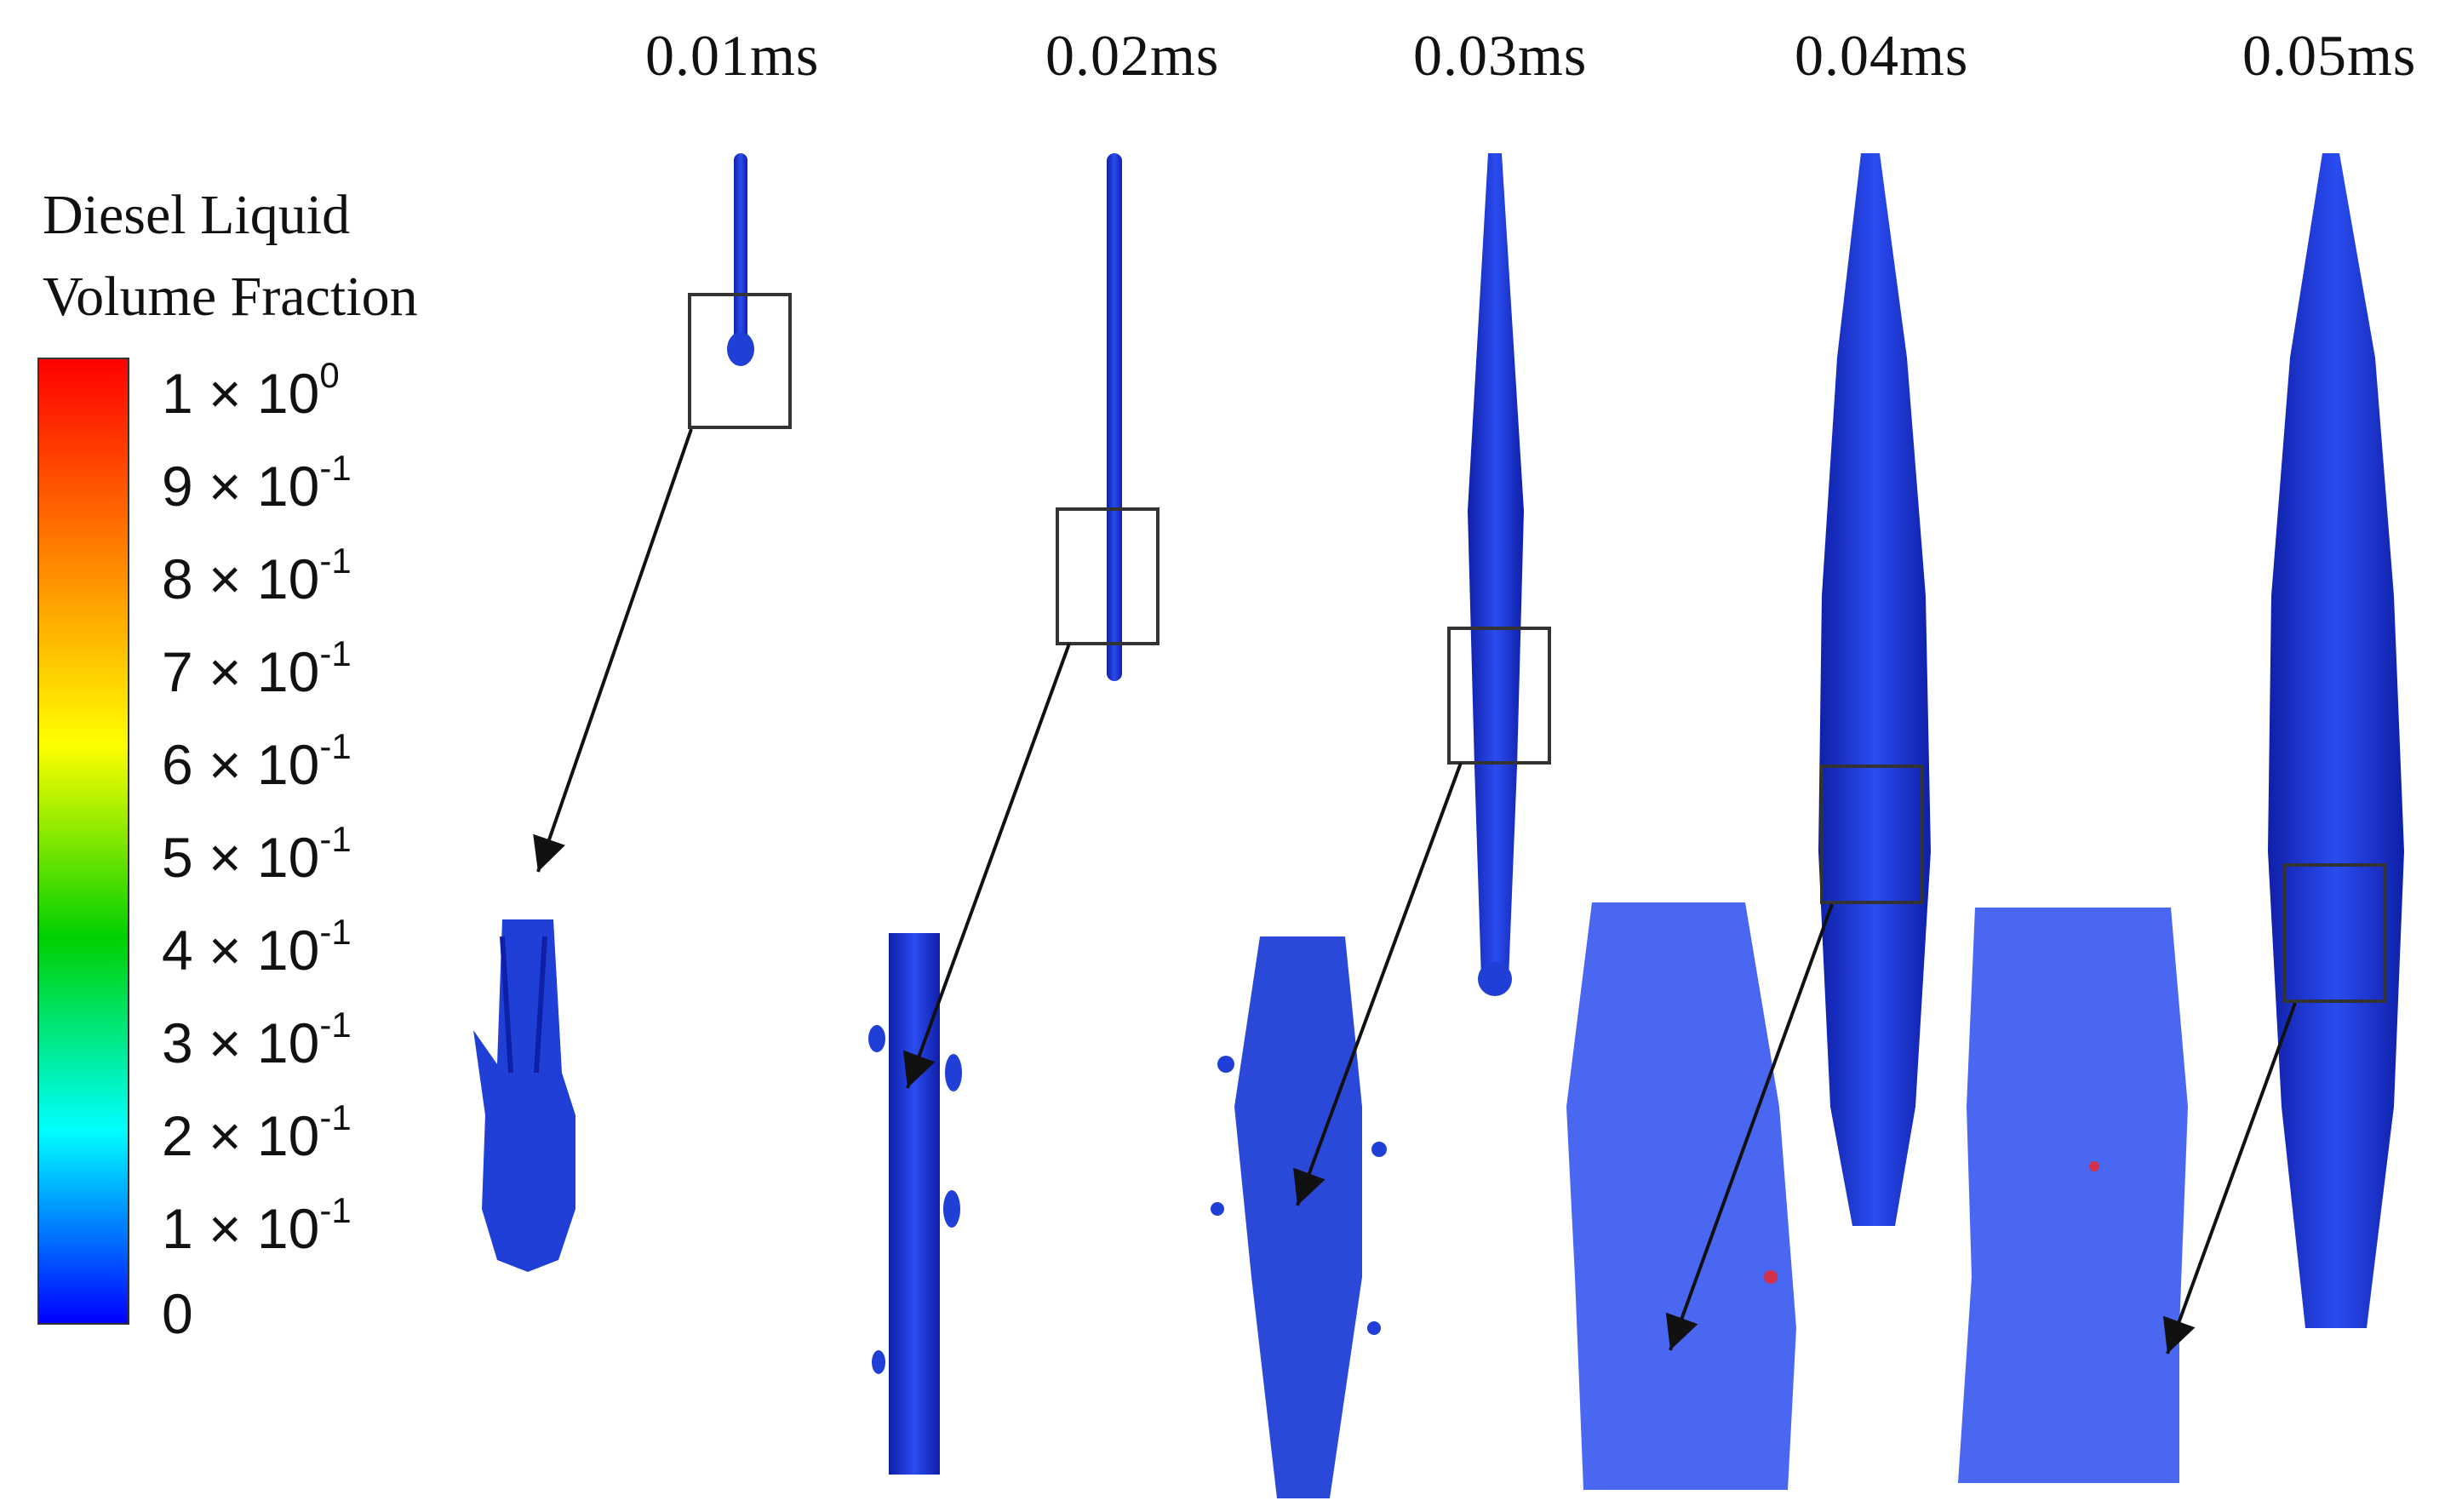 The height and width of the screenshot is (1512, 2462). What do you see at coordinates (2335, 933) in the screenshot?
I see `zoom-box-0.05ms` at bounding box center [2335, 933].